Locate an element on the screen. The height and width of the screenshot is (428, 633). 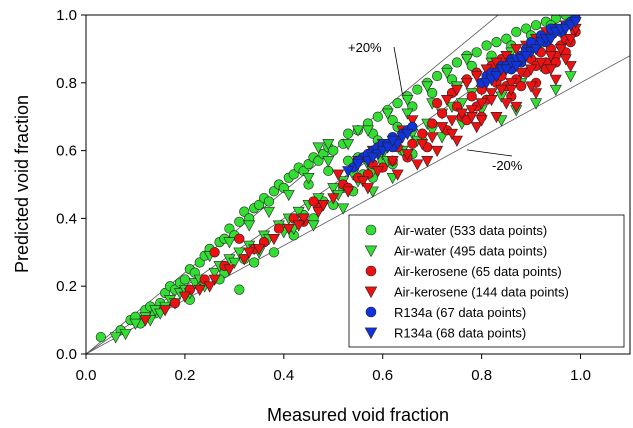
legend-label: Air-water (533 data points) is located at coordinates (470, 230).